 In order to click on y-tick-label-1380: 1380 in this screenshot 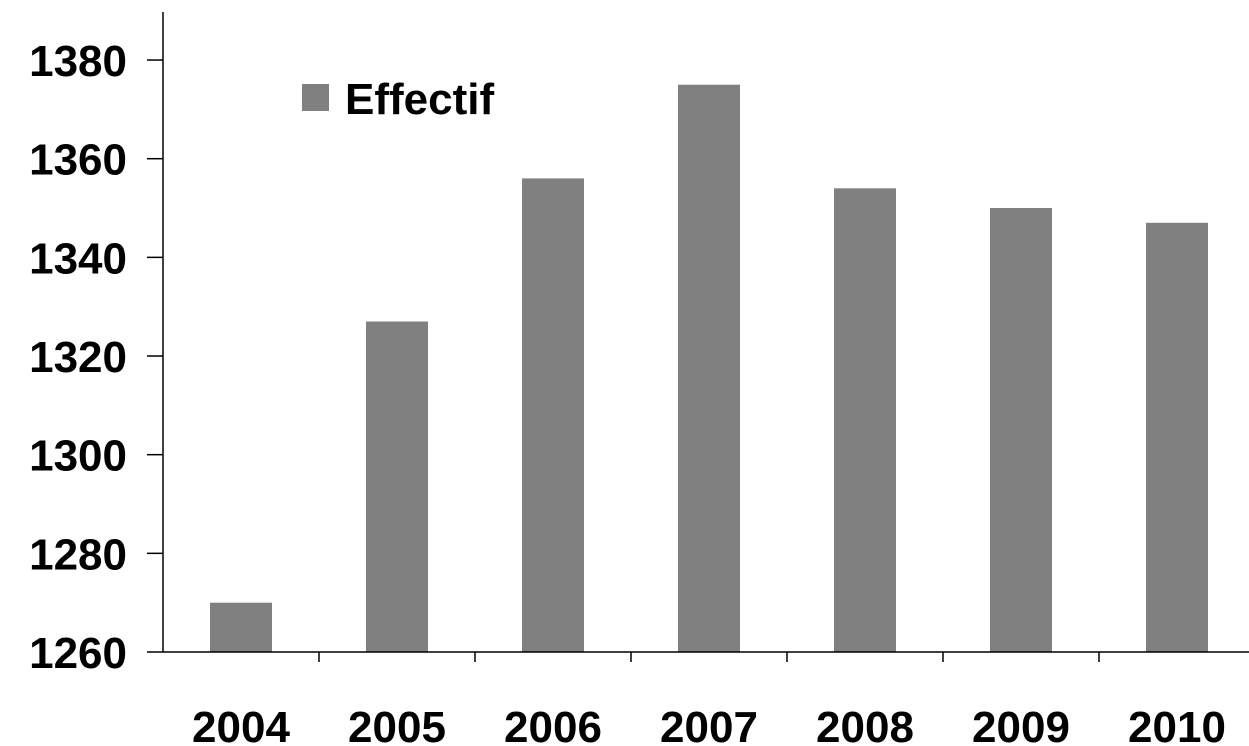, I will do `click(78, 61)`.